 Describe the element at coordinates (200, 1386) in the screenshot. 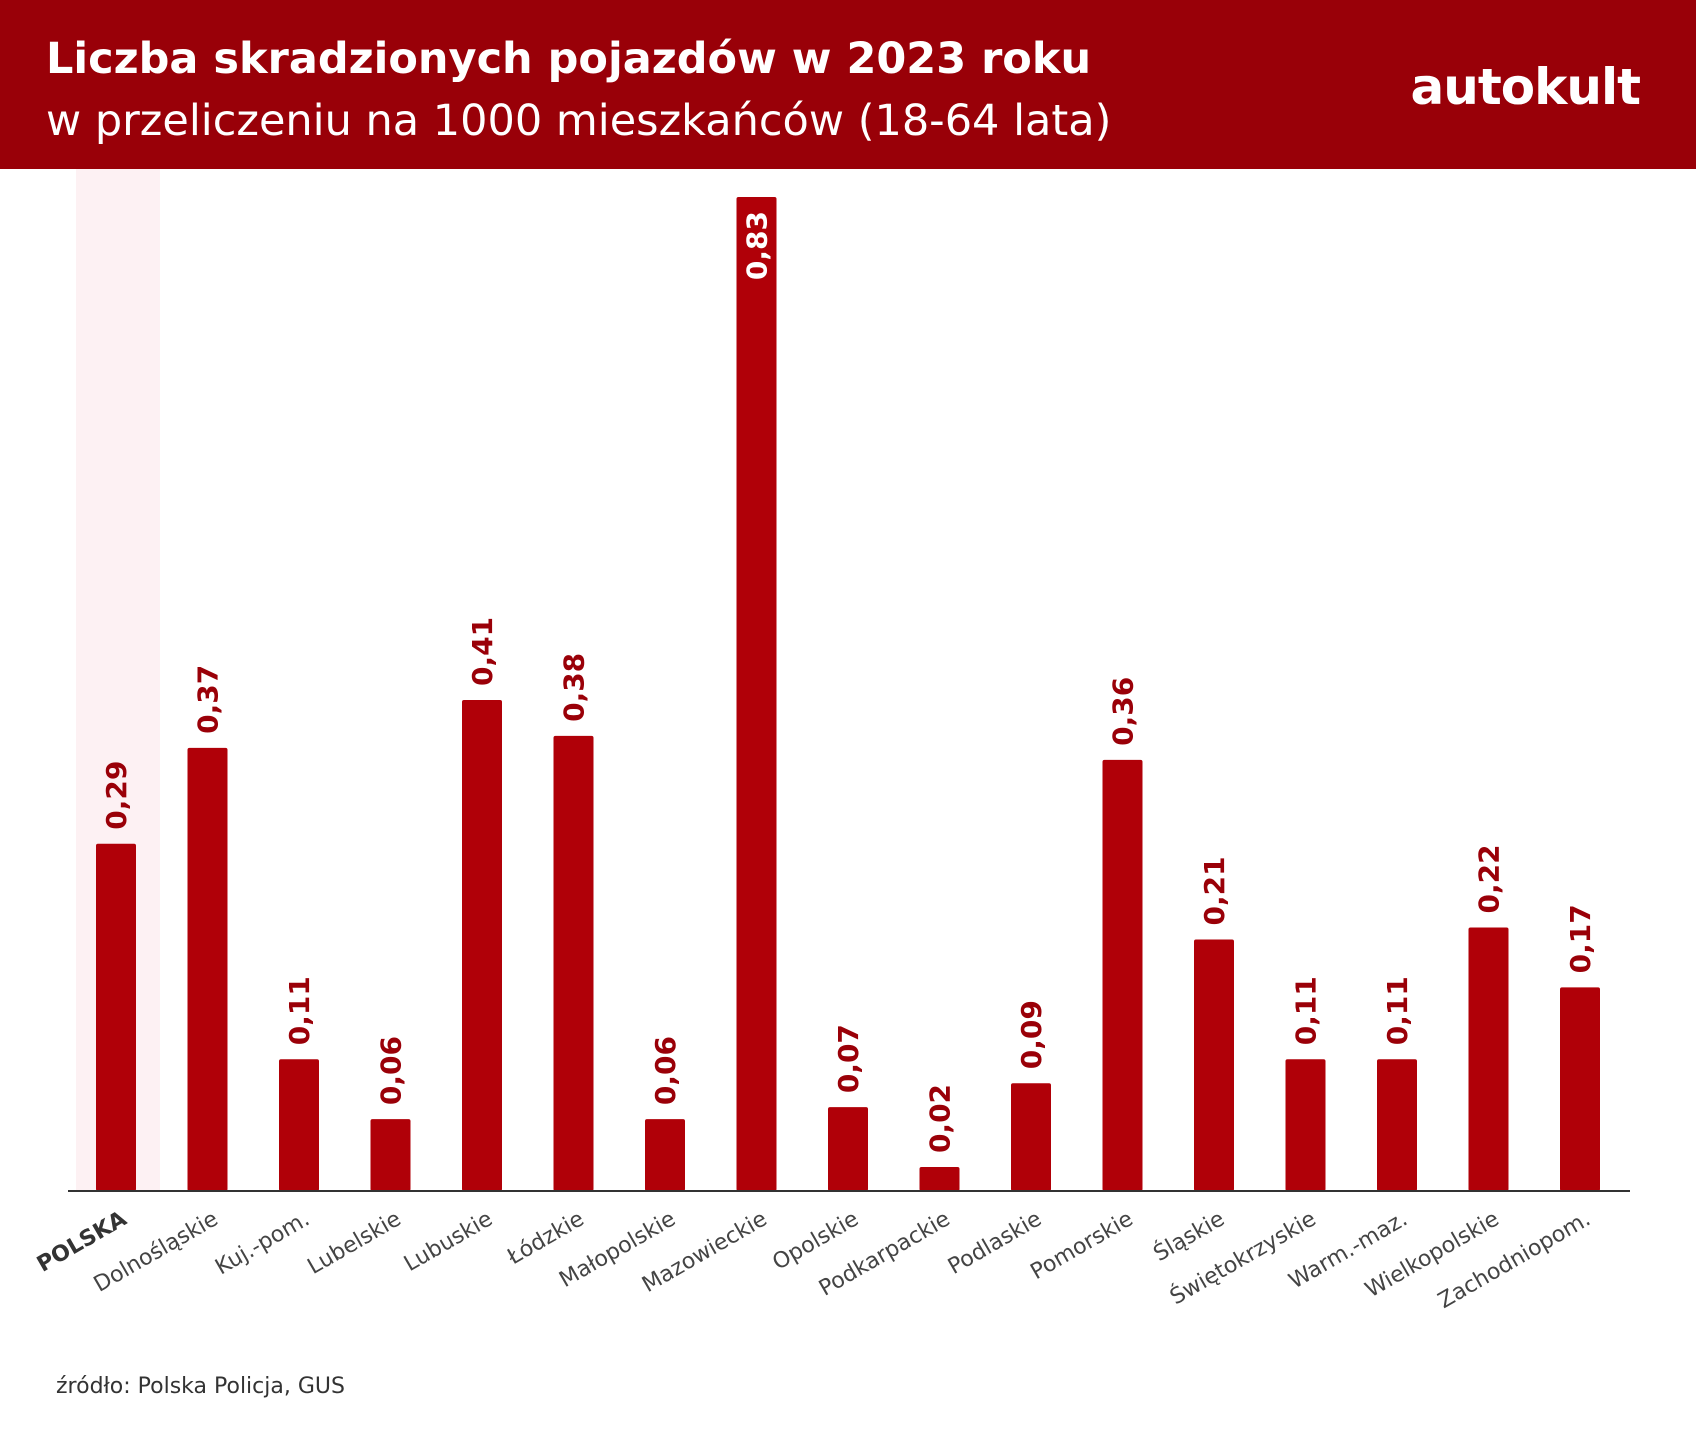

I see `source-note: źródło: Polska Policja, GUS` at that location.